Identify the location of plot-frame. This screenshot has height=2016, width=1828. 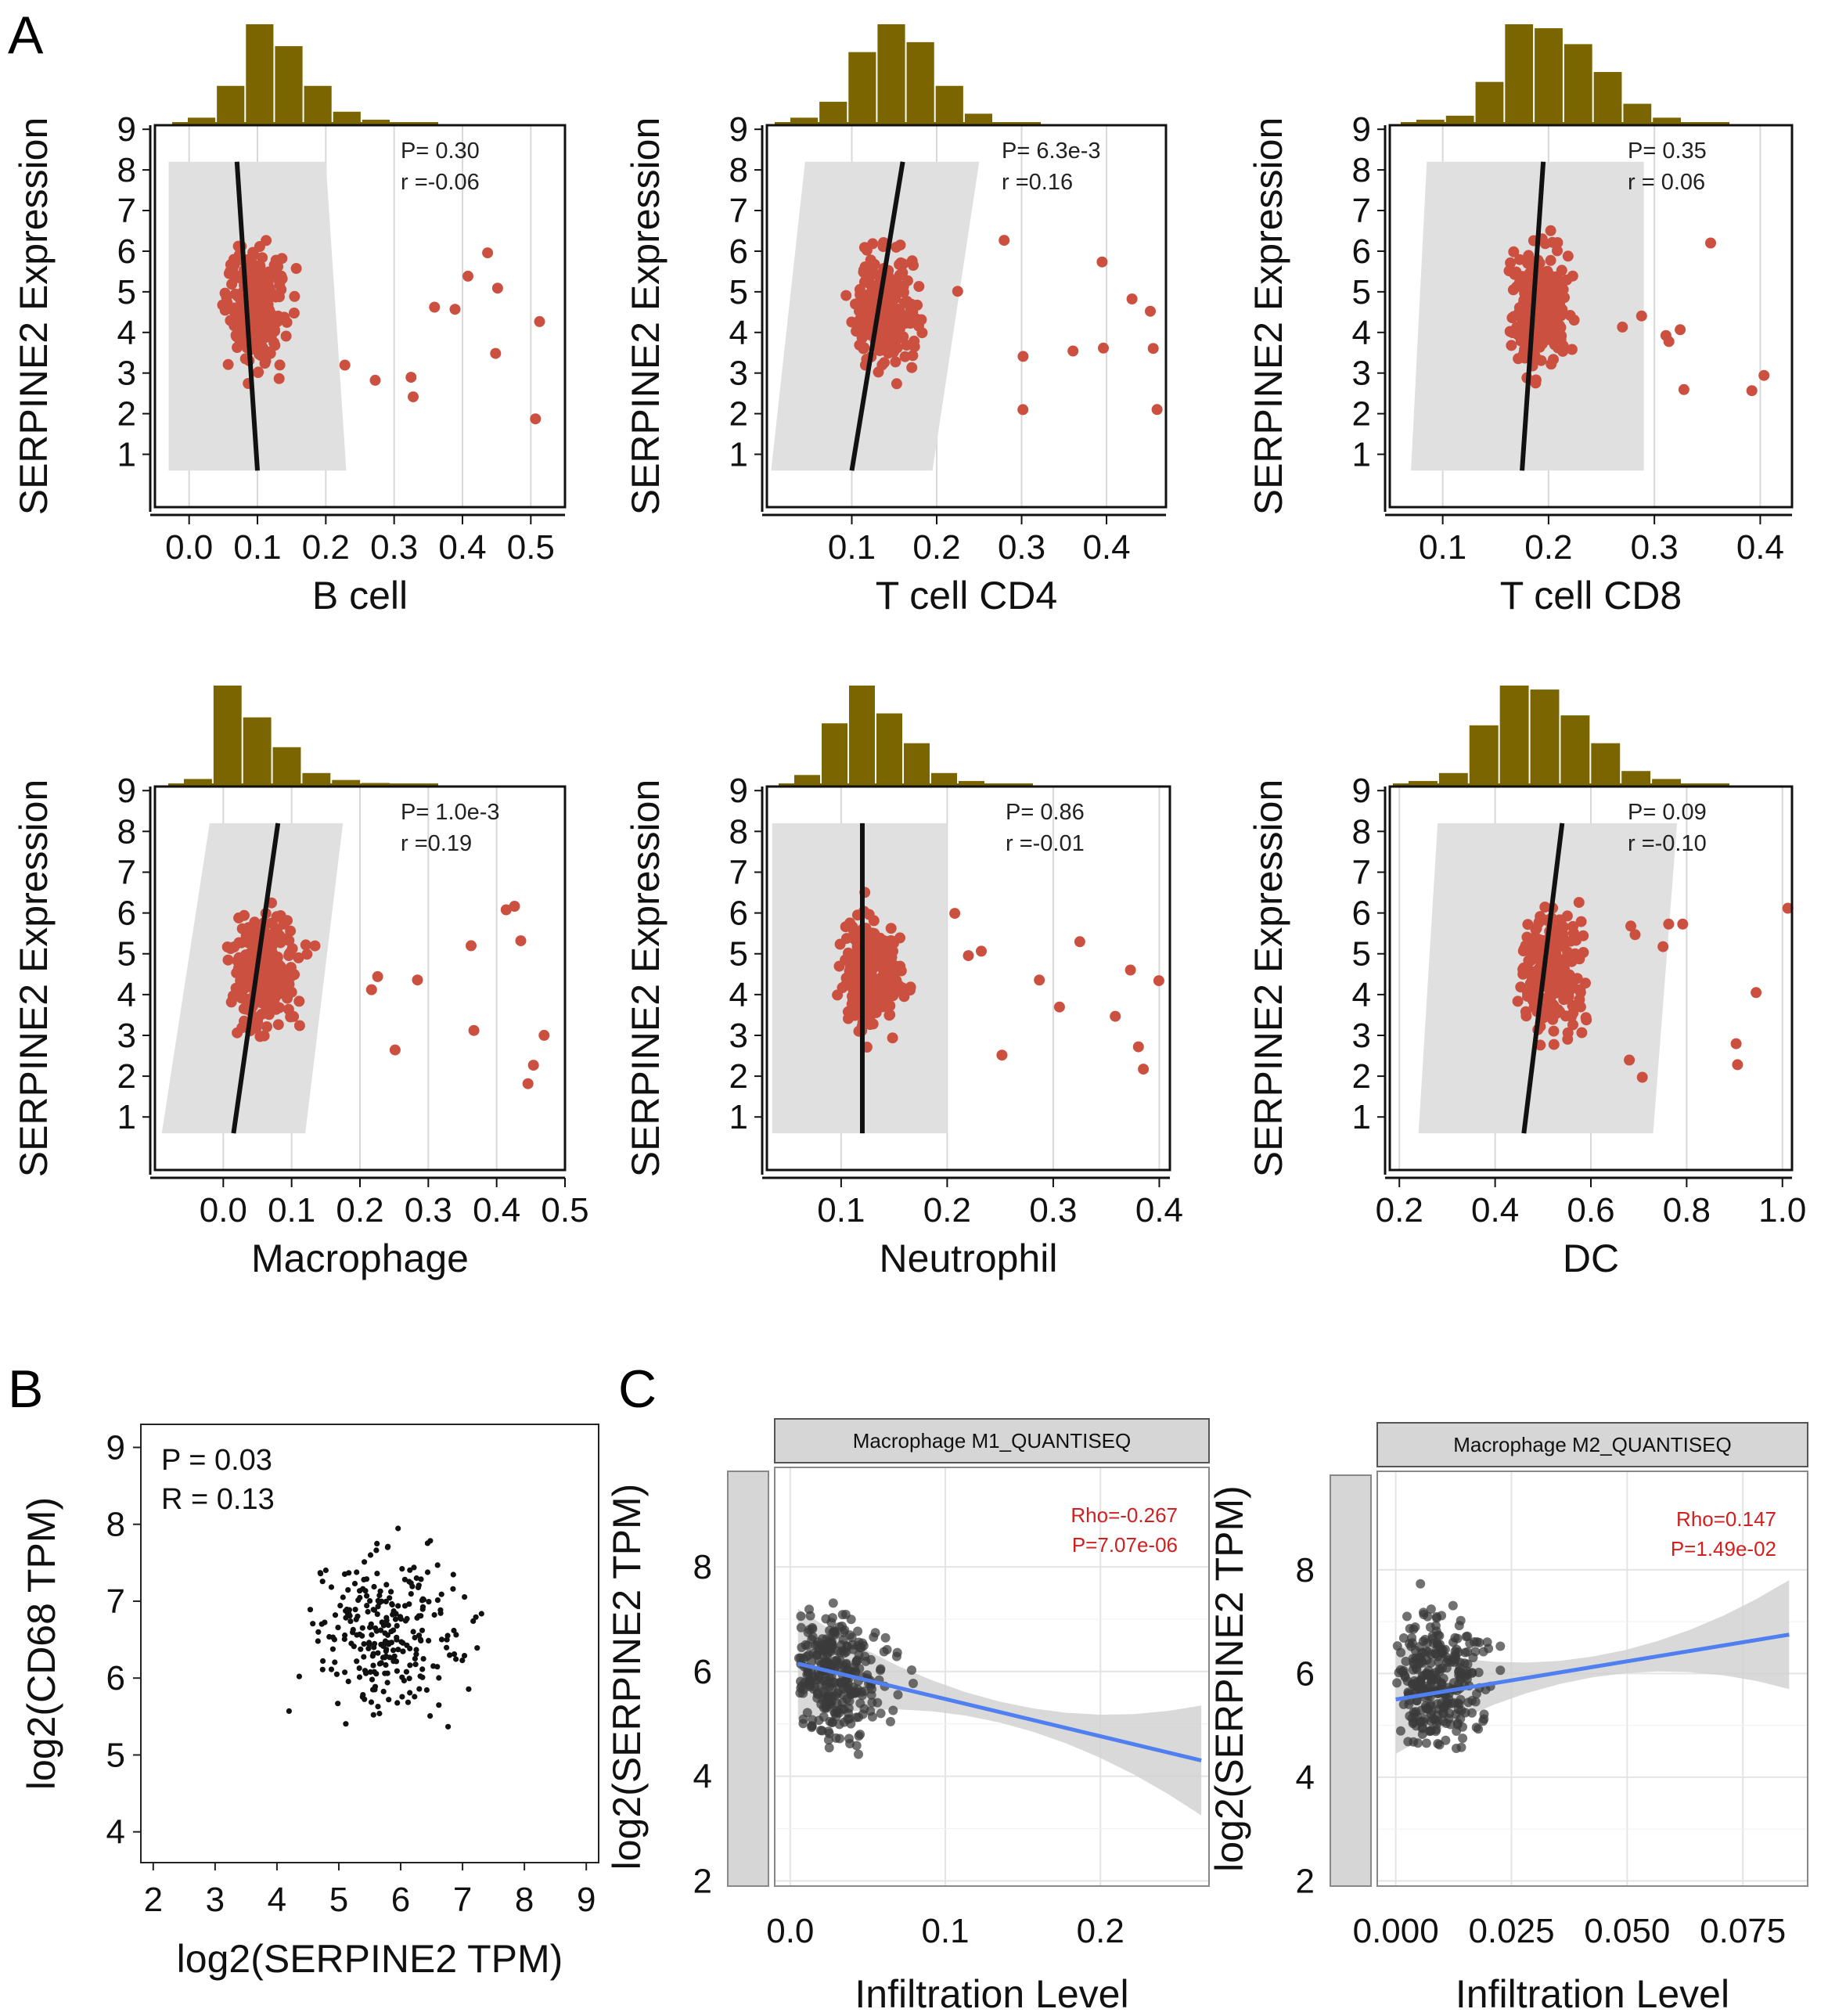
(360, 316).